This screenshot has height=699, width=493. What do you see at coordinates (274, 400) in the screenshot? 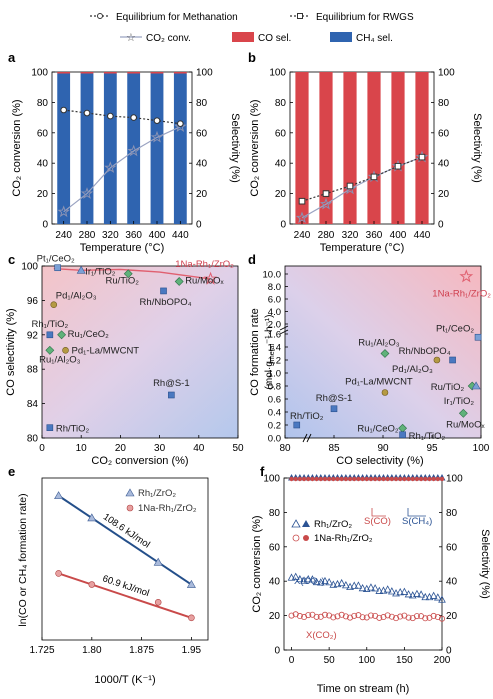
I see `y-tick-label: 0.6` at bounding box center [274, 400].